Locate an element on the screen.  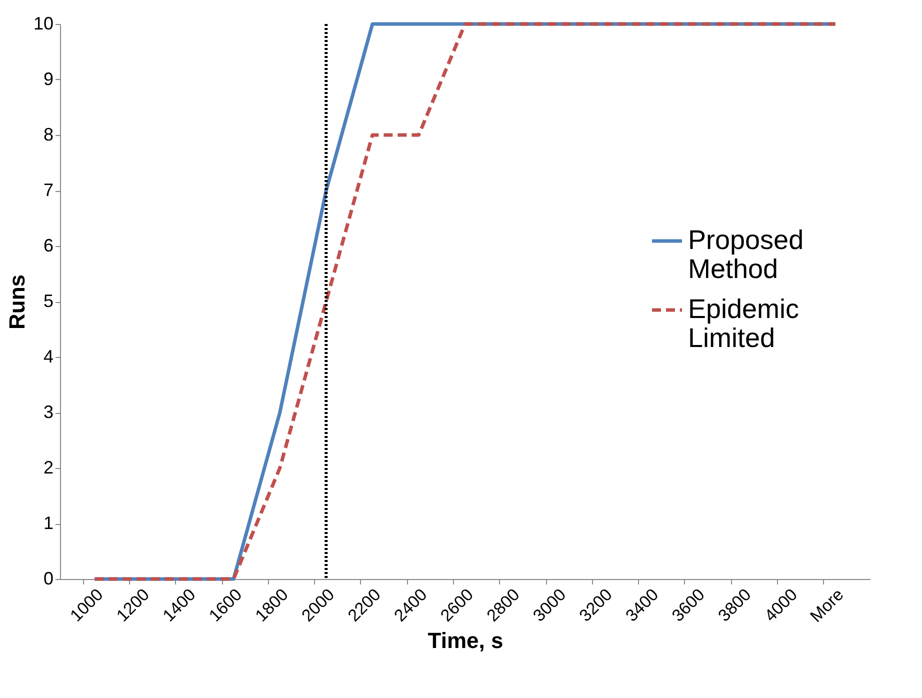
y-tick-label: 4 is located at coordinates (48, 356).